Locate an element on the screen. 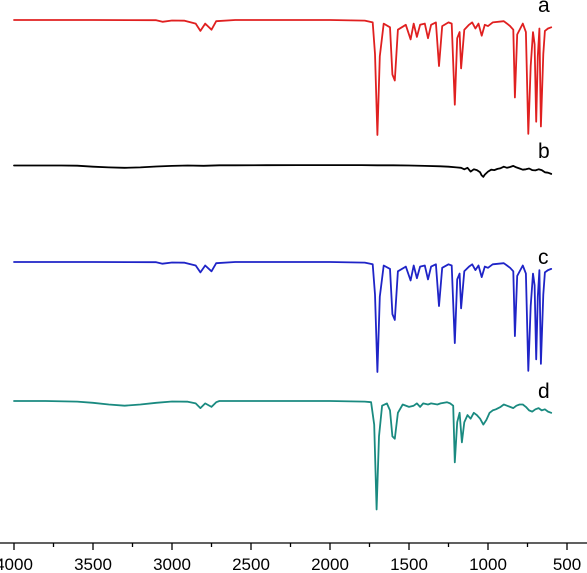 This screenshot has height=573, width=587. x-tick-label-2500: 2500 is located at coordinates (251, 564).